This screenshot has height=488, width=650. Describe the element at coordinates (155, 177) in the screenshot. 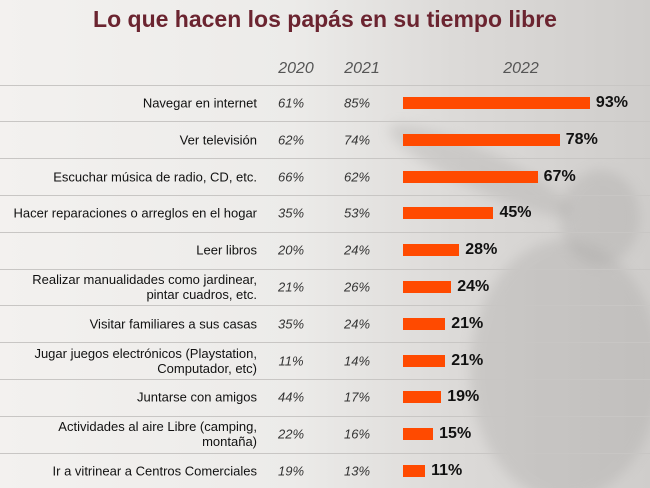

I see `row-label: Escuchar música de radio, CD, etc.` at that location.